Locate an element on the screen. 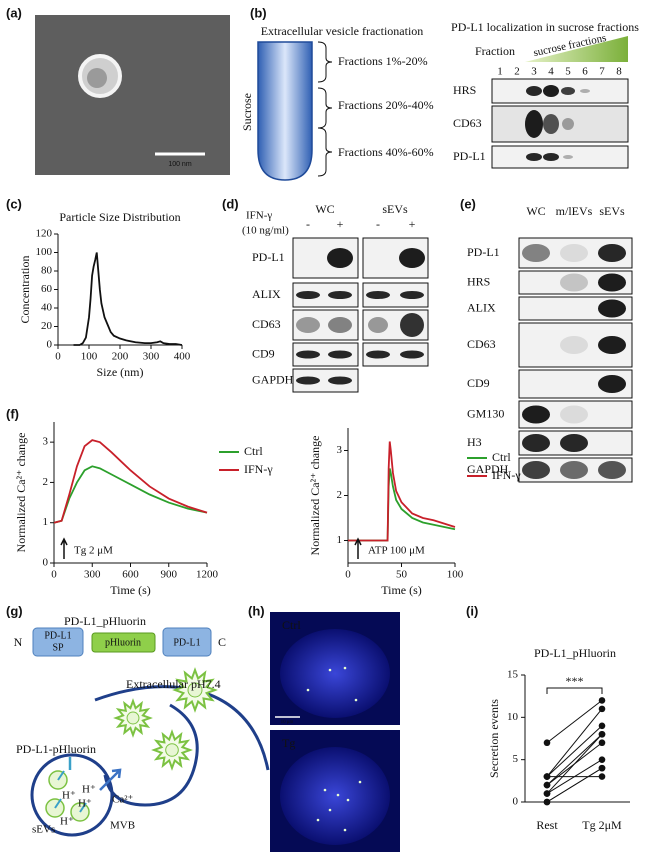 The width and height of the screenshot is (652, 859). panel-label: (d) is located at coordinates (230, 203).